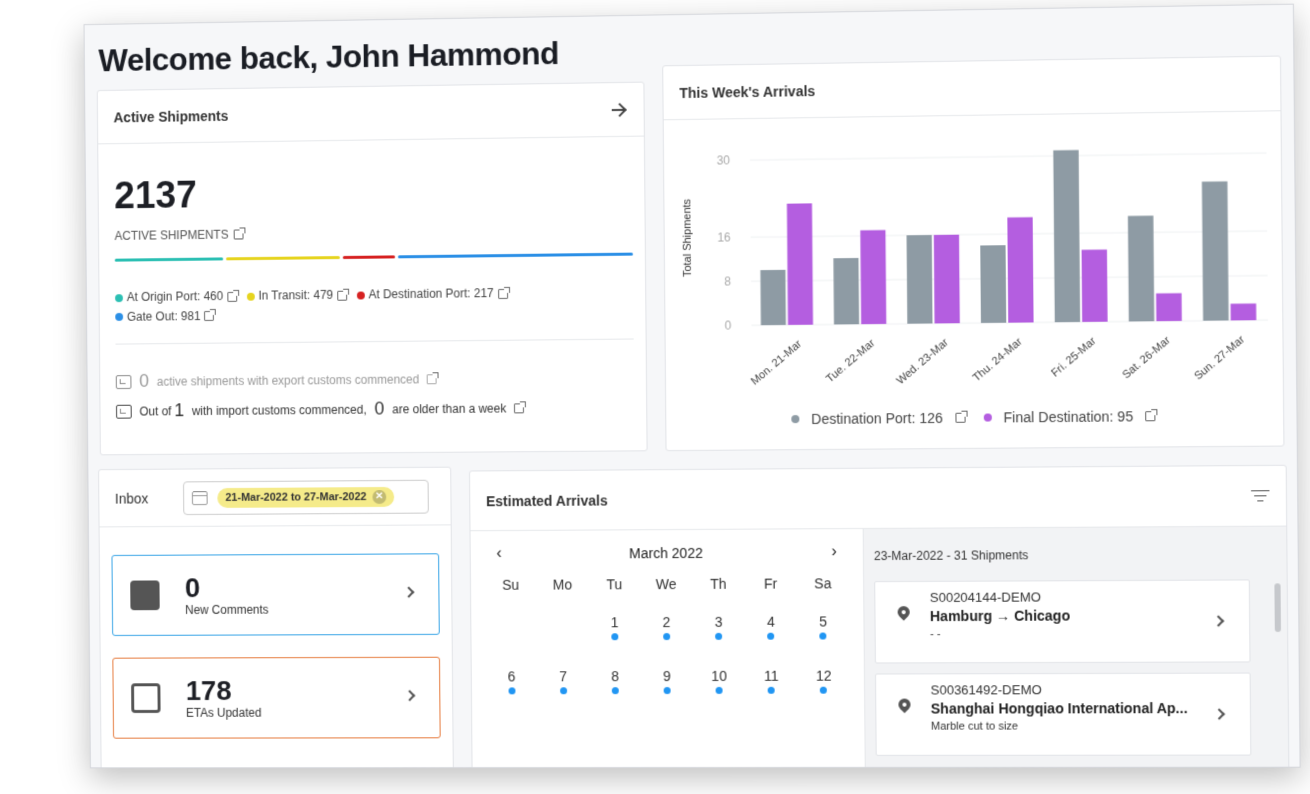 The width and height of the screenshot is (1310, 794). I want to click on x-tick-label: Mon. 21-Mar, so click(777, 363).